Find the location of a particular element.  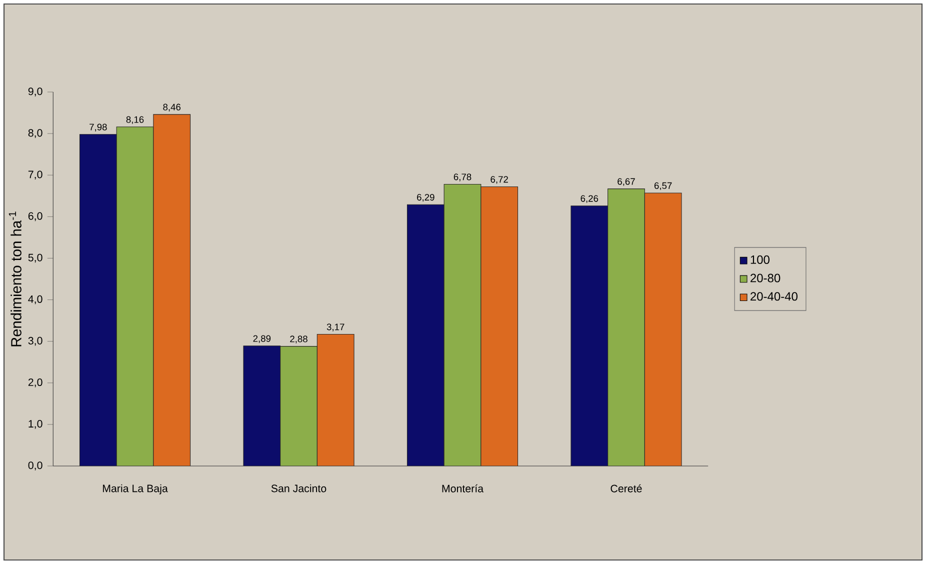

y-tick-label: 1,0 is located at coordinates (35, 424).